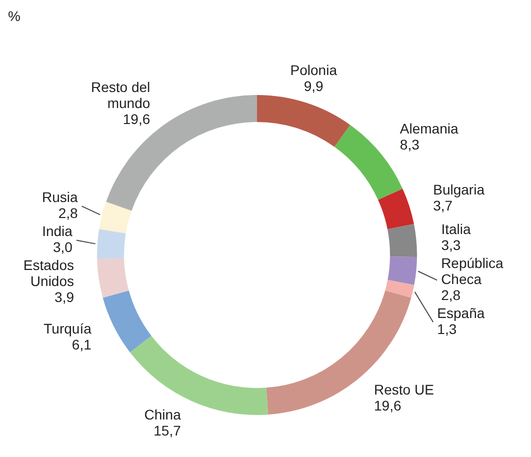 The width and height of the screenshot is (531, 457). I want to click on slice-label: República Checa, so click(472, 271).